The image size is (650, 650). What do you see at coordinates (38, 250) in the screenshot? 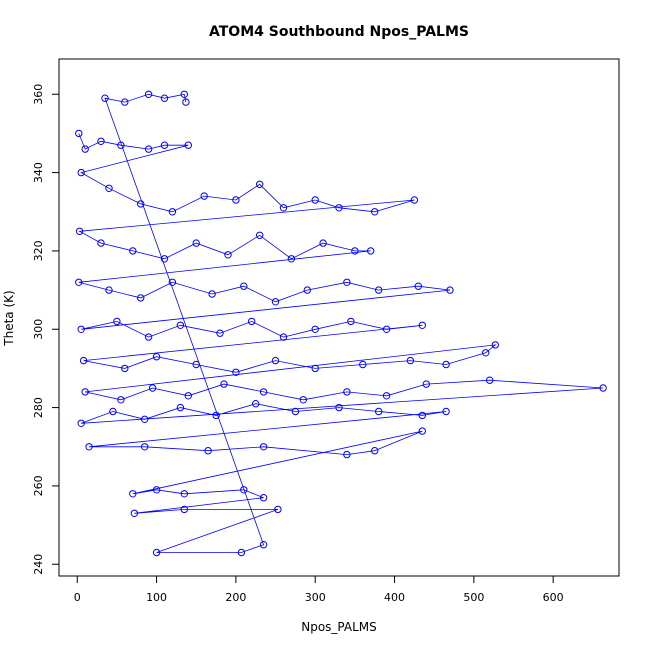
I see `y-tick-label: 320` at bounding box center [38, 250].